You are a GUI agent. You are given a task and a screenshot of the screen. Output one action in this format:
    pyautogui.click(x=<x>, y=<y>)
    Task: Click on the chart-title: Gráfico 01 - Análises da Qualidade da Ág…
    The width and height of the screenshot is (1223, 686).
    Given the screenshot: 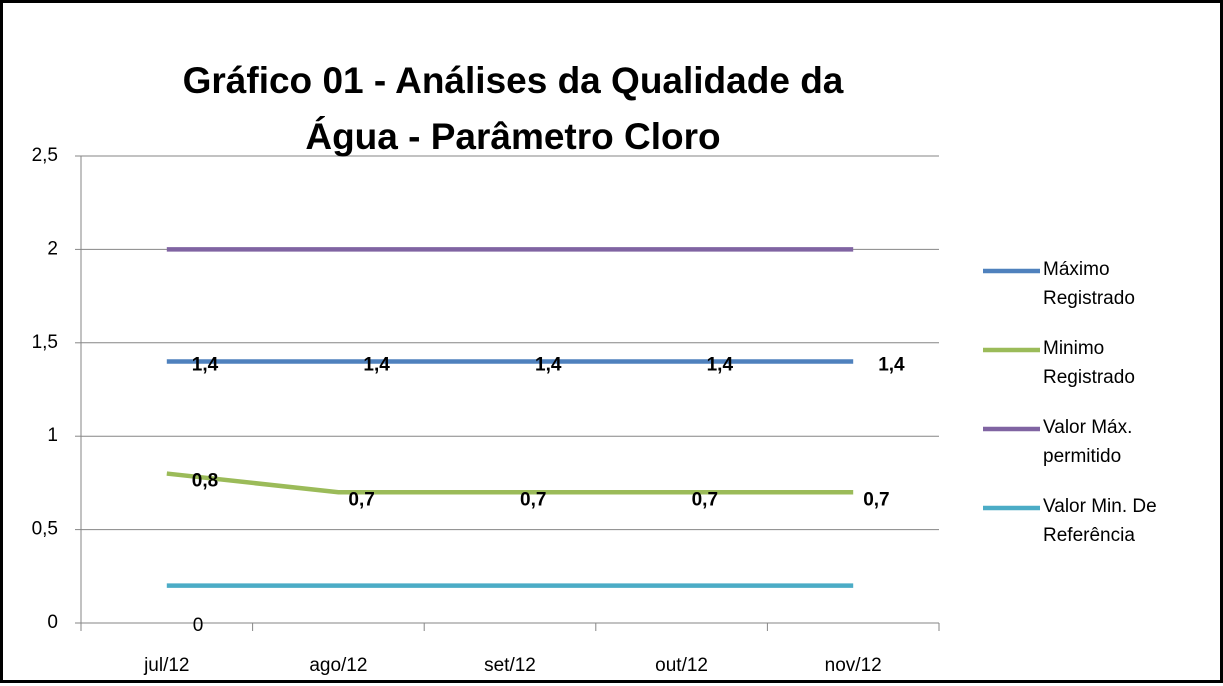 What is the action you would take?
    pyautogui.click(x=513, y=108)
    